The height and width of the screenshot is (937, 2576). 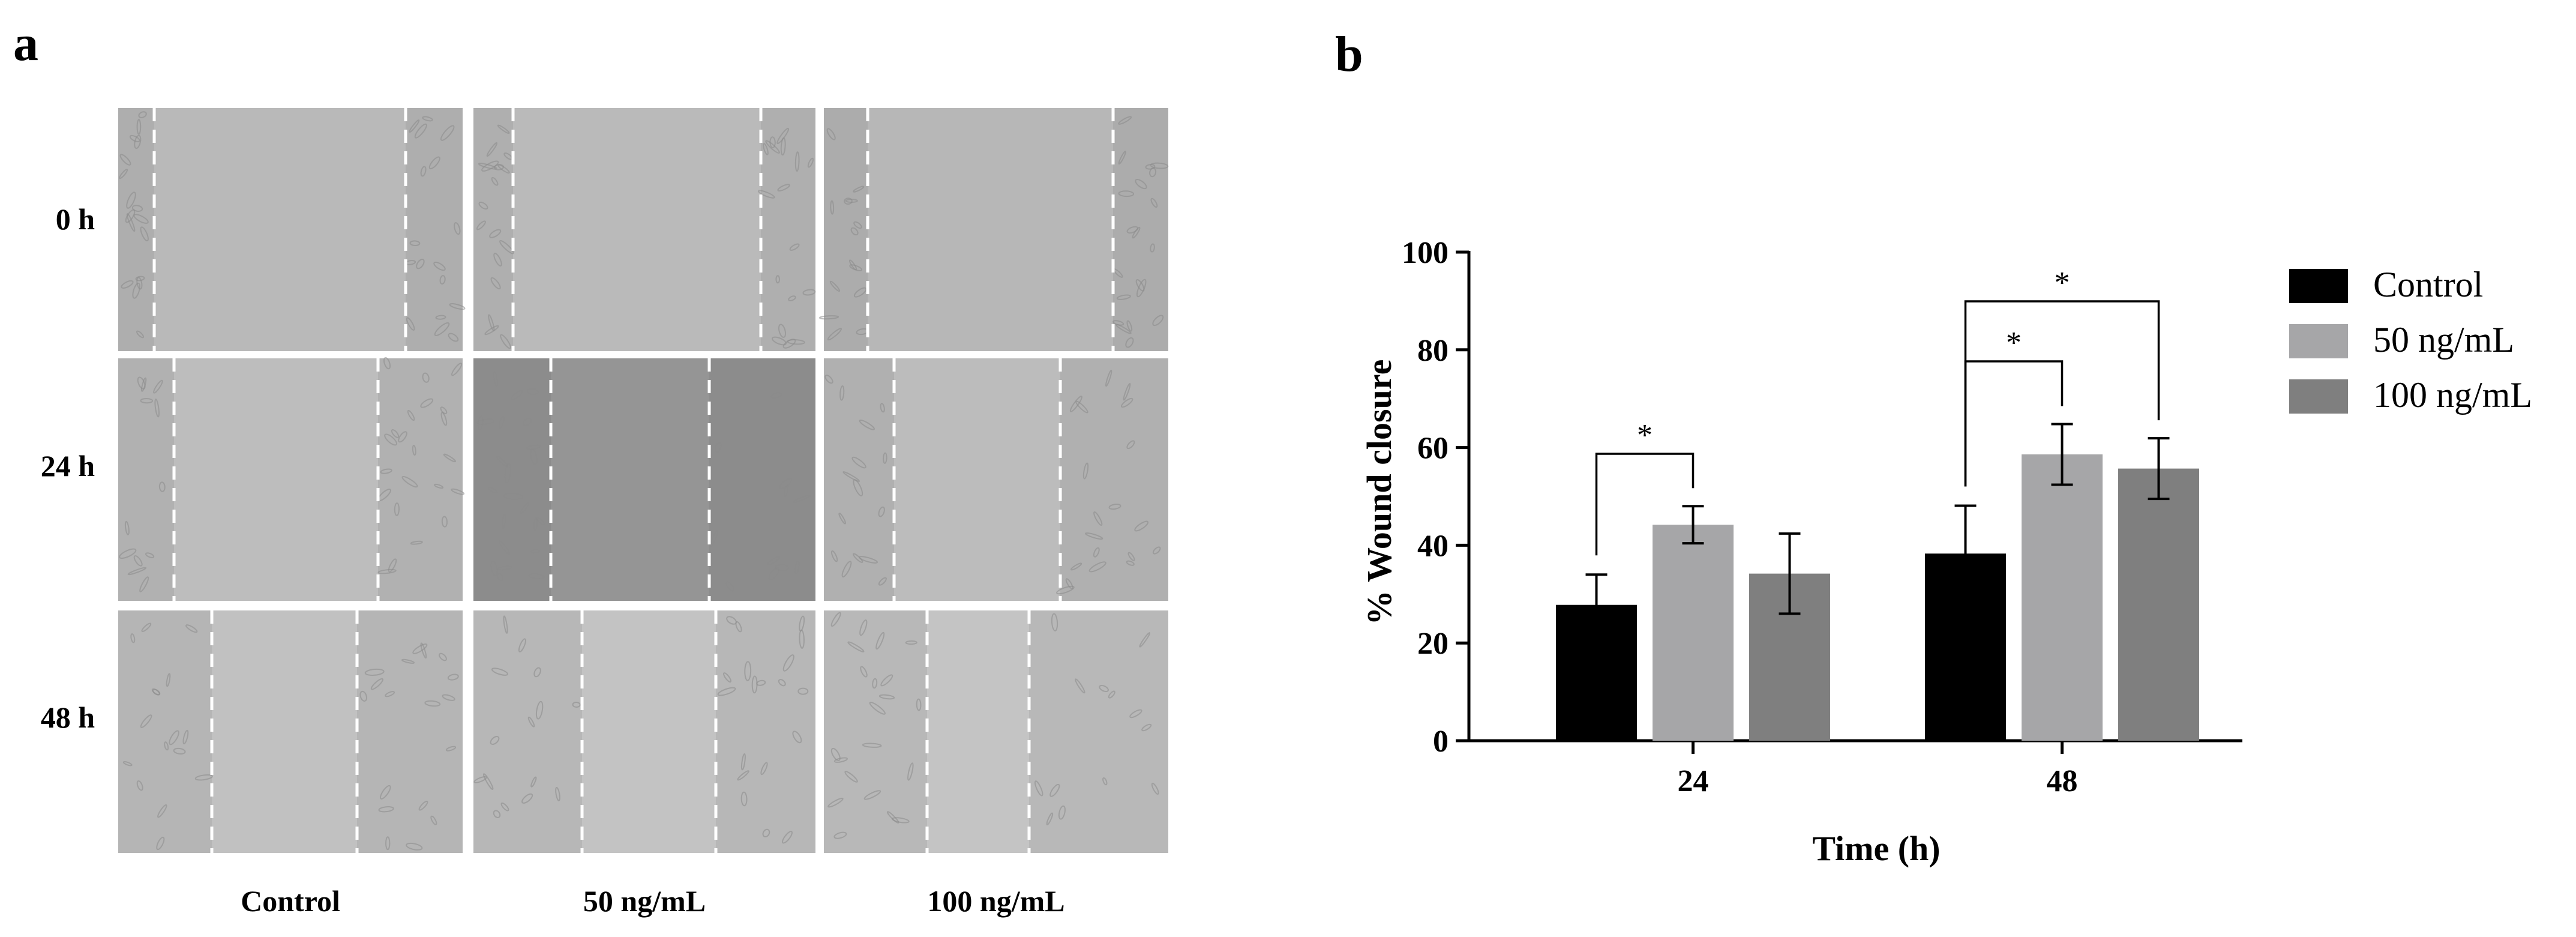 What do you see at coordinates (2452, 395) in the screenshot?
I see `legend-label: 100 ng/mL` at bounding box center [2452, 395].